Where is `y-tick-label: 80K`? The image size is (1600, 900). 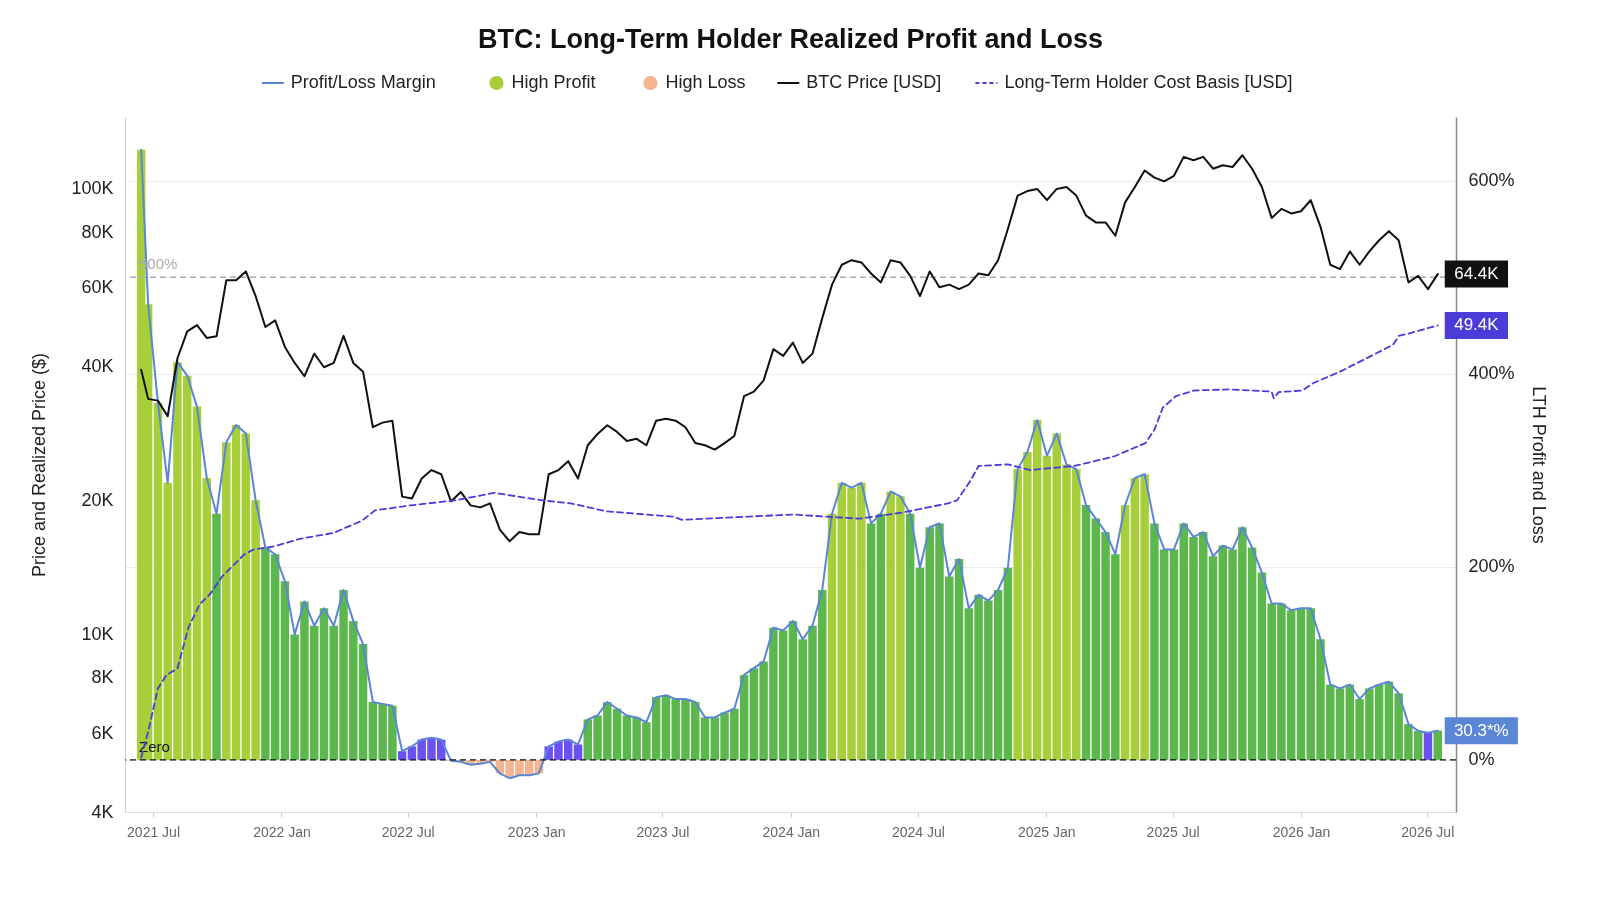 y-tick-label: 80K is located at coordinates (97, 231).